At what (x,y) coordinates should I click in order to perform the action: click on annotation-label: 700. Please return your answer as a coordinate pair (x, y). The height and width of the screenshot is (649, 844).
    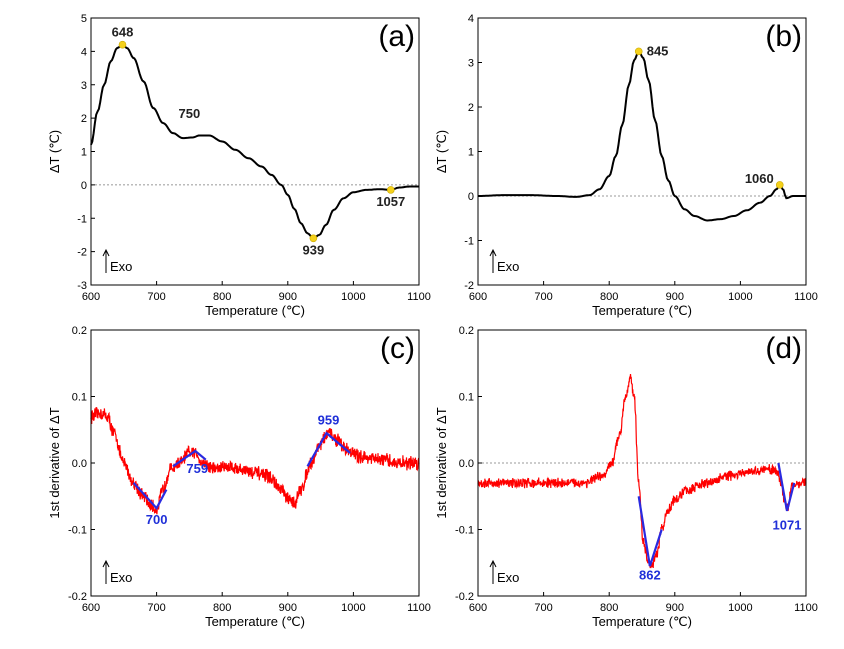
    Looking at the image, I should click on (157, 519).